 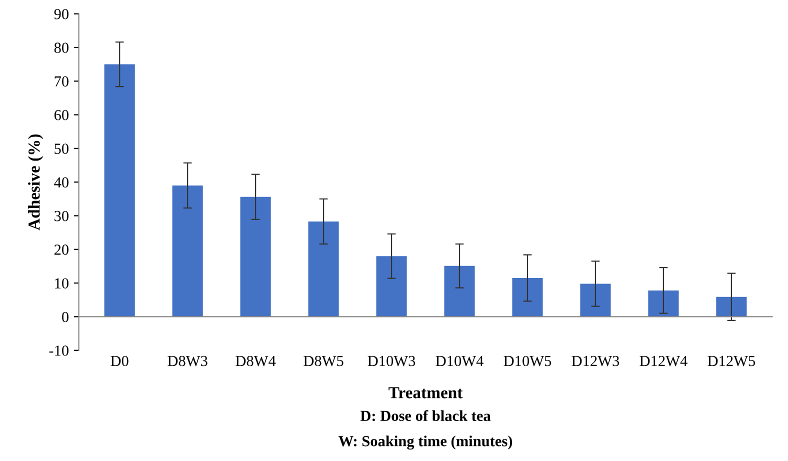 What do you see at coordinates (460, 361) in the screenshot?
I see `x-tick-label: D10W4` at bounding box center [460, 361].